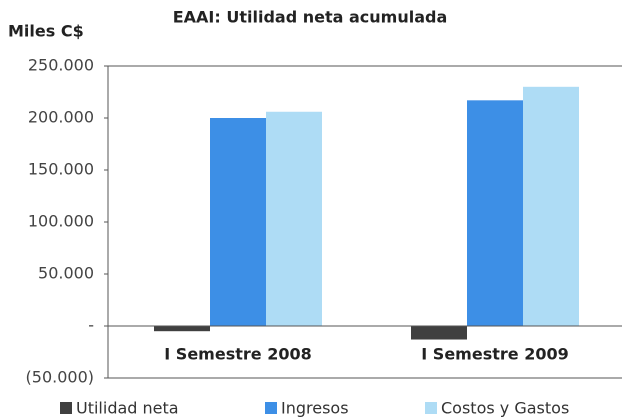 This screenshot has height=419, width=622. What do you see at coordinates (310, 17) in the screenshot?
I see `chart-title: EAAI: Utilidad neta acumulada` at bounding box center [310, 17].